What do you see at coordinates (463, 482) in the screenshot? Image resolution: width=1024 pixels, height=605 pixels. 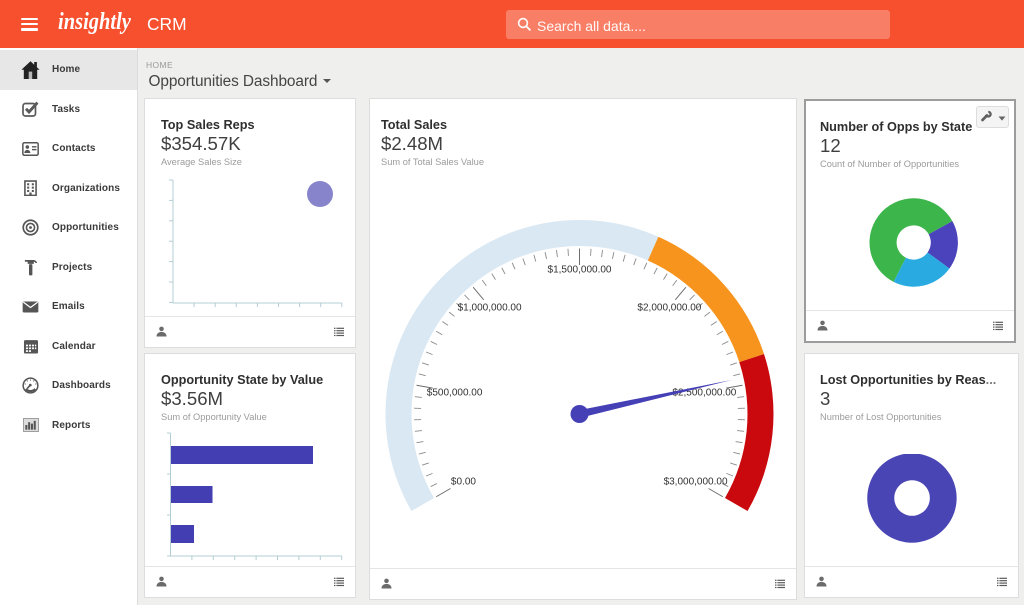 I see `svg-text: $0.00` at bounding box center [463, 482].